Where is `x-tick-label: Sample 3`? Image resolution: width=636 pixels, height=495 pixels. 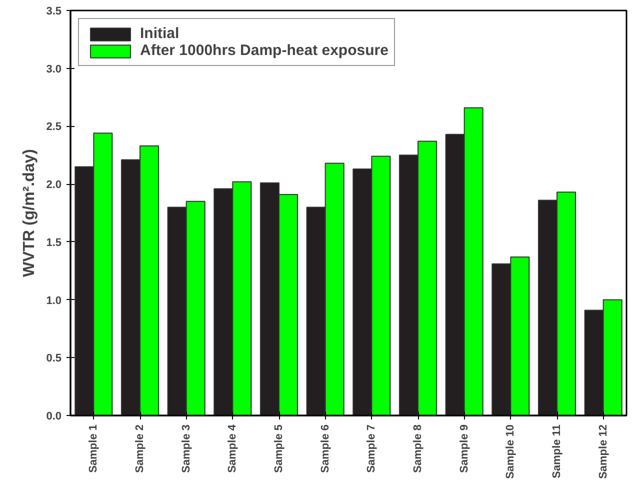
x-tick-label: Sample 3 is located at coordinates (186, 448).